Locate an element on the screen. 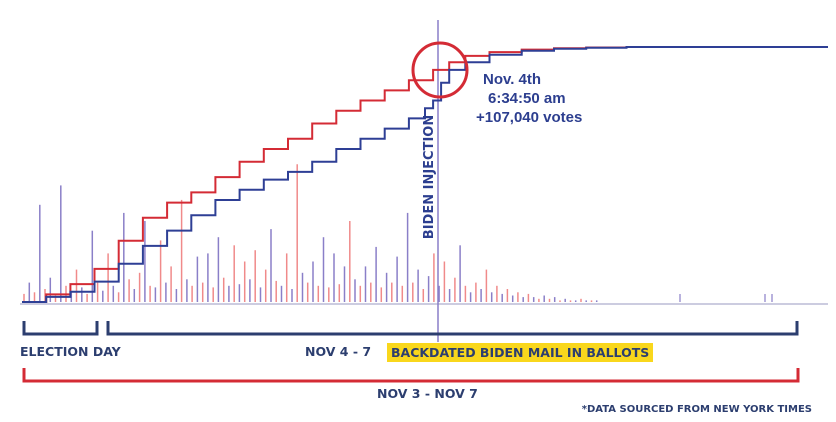  label-nov-4-7: NOV 4 - 7 is located at coordinates (338, 351).